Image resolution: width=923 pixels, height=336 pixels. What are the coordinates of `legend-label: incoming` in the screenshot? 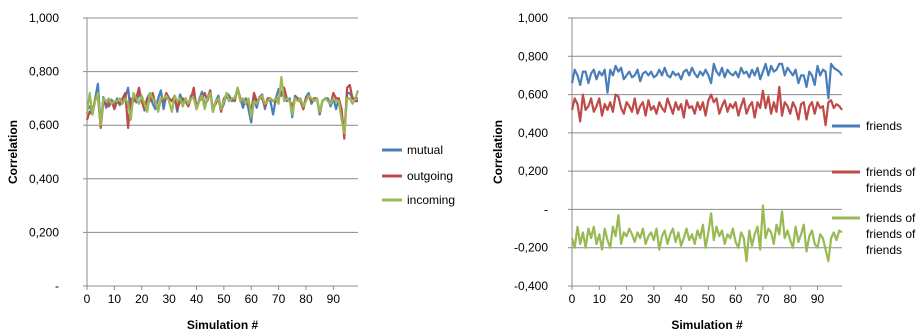 It's located at (431, 200).